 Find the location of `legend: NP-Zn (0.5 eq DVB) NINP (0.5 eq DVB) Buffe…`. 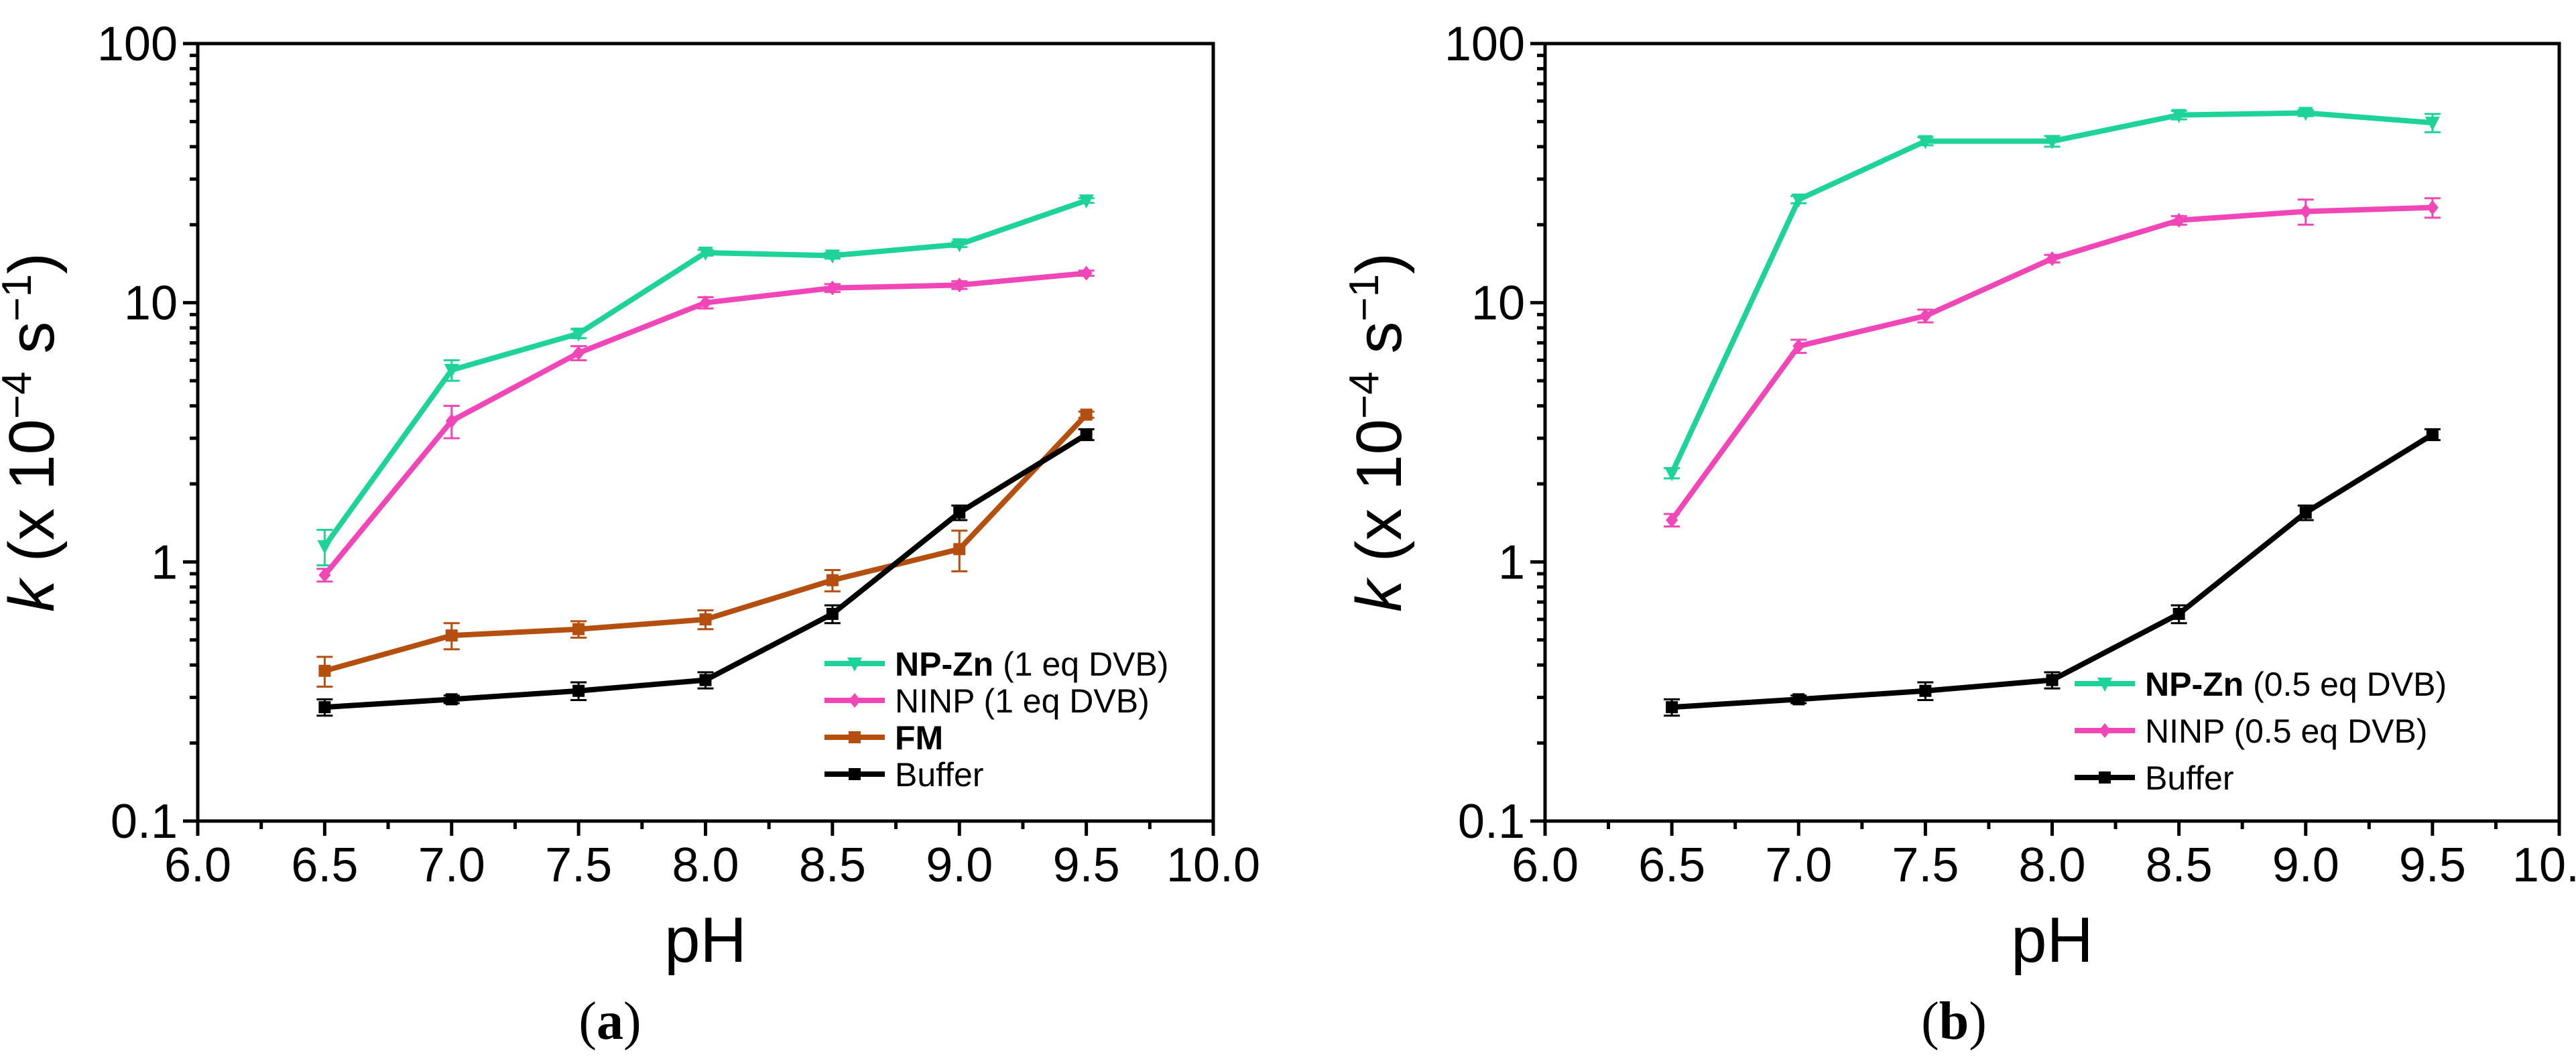

legend: NP-Zn (0.5 eq DVB) NINP (0.5 eq DVB) Buffe… is located at coordinates (2261, 731).